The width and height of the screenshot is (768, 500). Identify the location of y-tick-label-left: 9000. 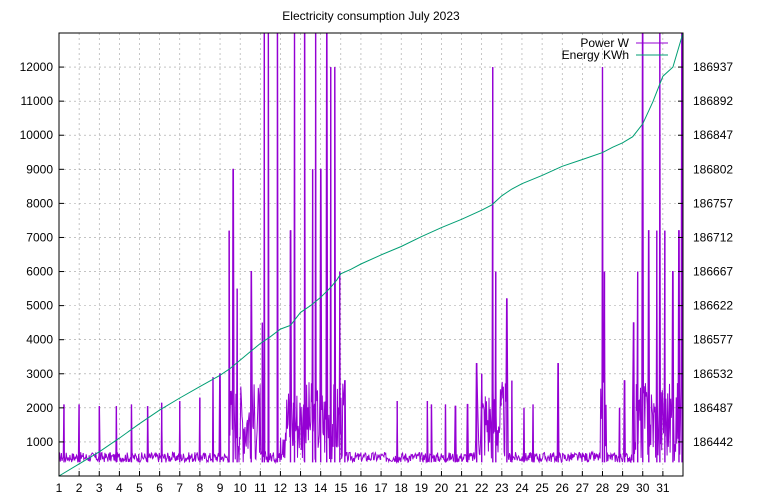
(39, 169).